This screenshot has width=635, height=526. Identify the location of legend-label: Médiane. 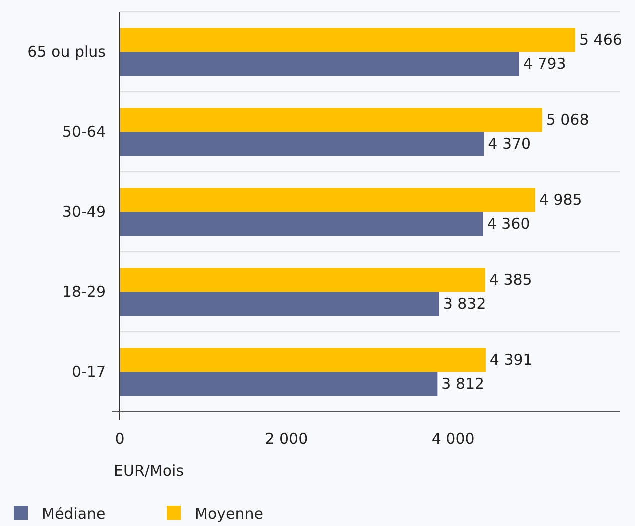
(74, 514).